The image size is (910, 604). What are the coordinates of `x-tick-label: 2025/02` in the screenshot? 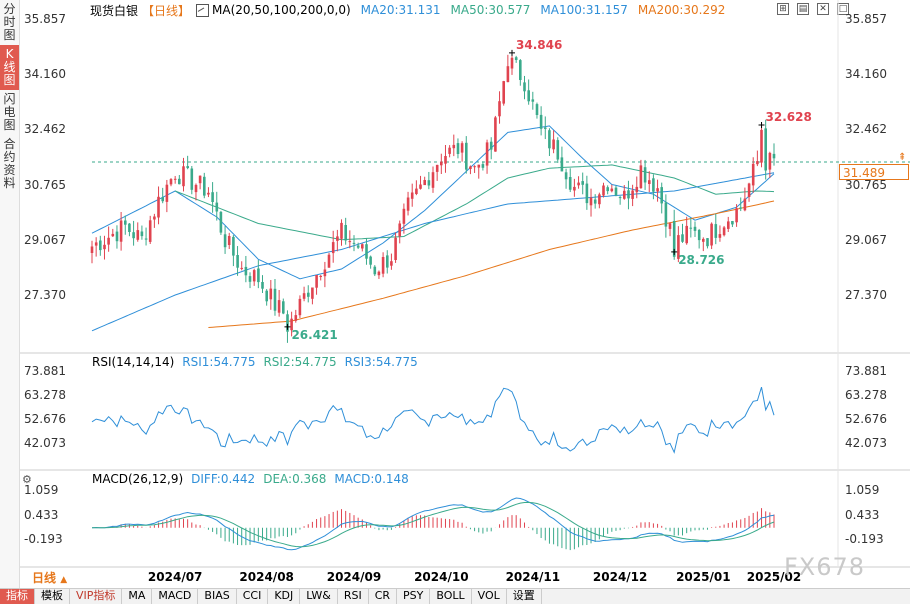 It's located at (774, 577).